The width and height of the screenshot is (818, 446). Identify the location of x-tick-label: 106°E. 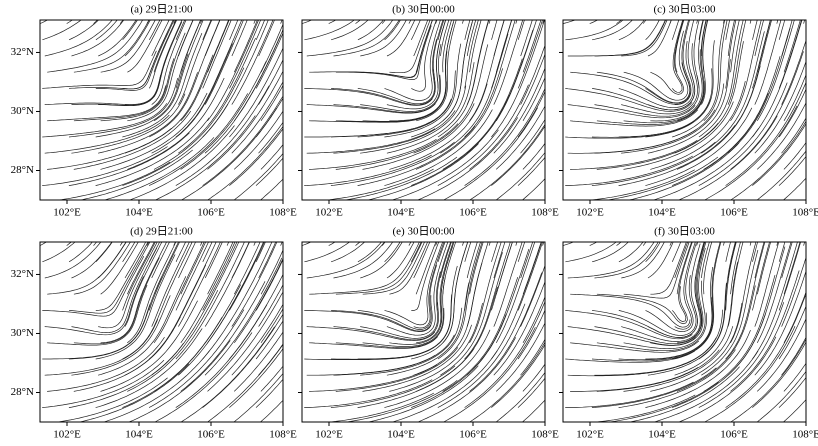
(734, 435).